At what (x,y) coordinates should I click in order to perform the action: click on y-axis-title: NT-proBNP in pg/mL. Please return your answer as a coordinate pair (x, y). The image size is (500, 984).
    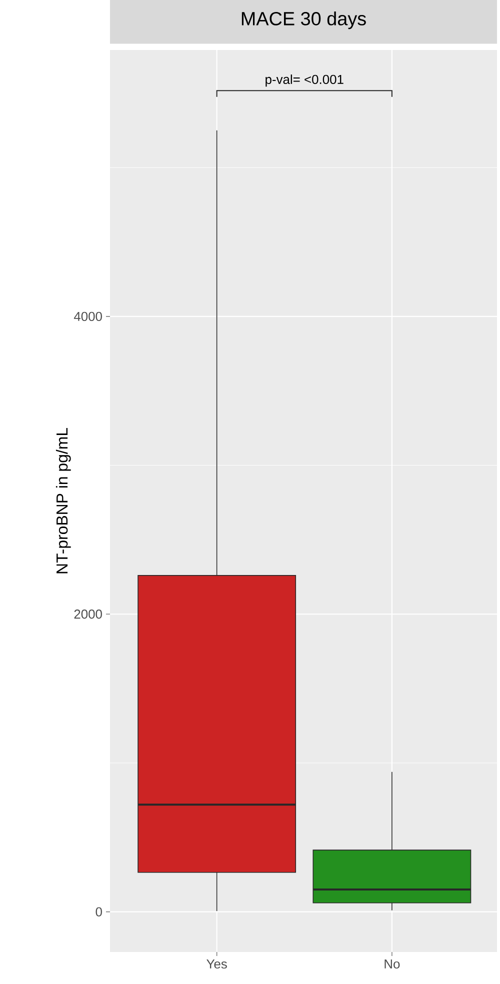
    Looking at the image, I should click on (63, 501).